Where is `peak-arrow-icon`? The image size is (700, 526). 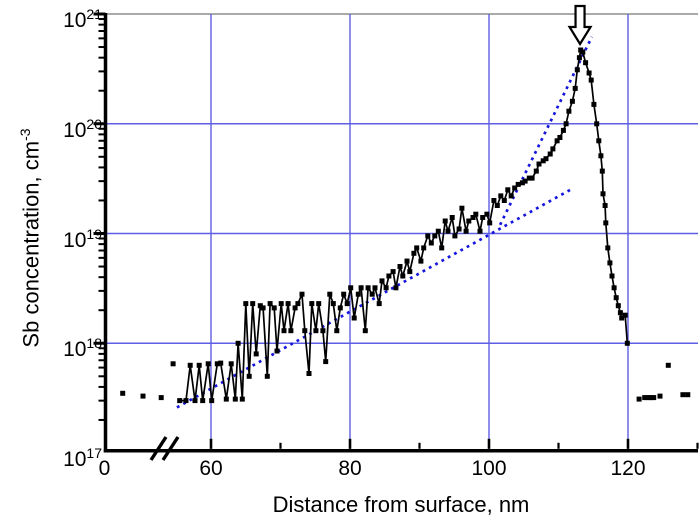
peak-arrow-icon is located at coordinates (580, 25).